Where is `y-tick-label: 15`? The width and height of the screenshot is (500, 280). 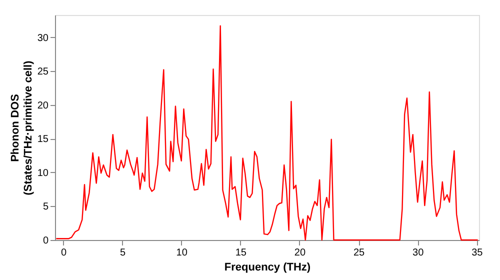 y-tick-label: 15 is located at coordinates (43, 140).